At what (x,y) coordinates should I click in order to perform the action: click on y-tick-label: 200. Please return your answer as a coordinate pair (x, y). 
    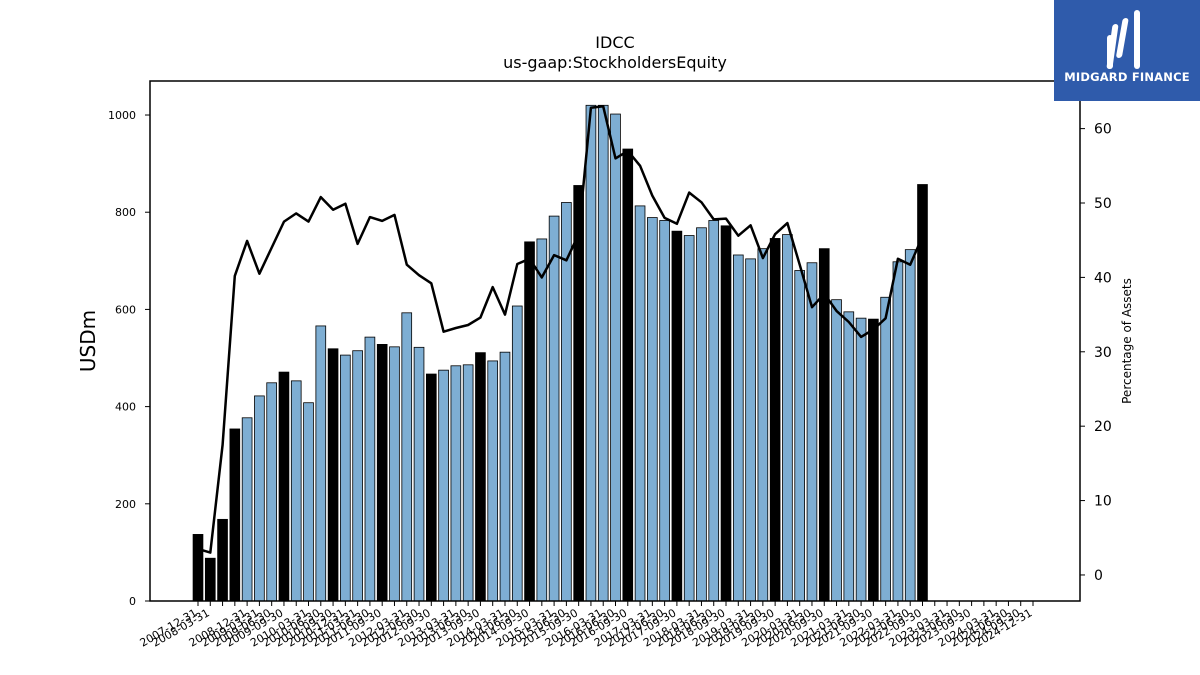
    Looking at the image, I should click on (125, 504).